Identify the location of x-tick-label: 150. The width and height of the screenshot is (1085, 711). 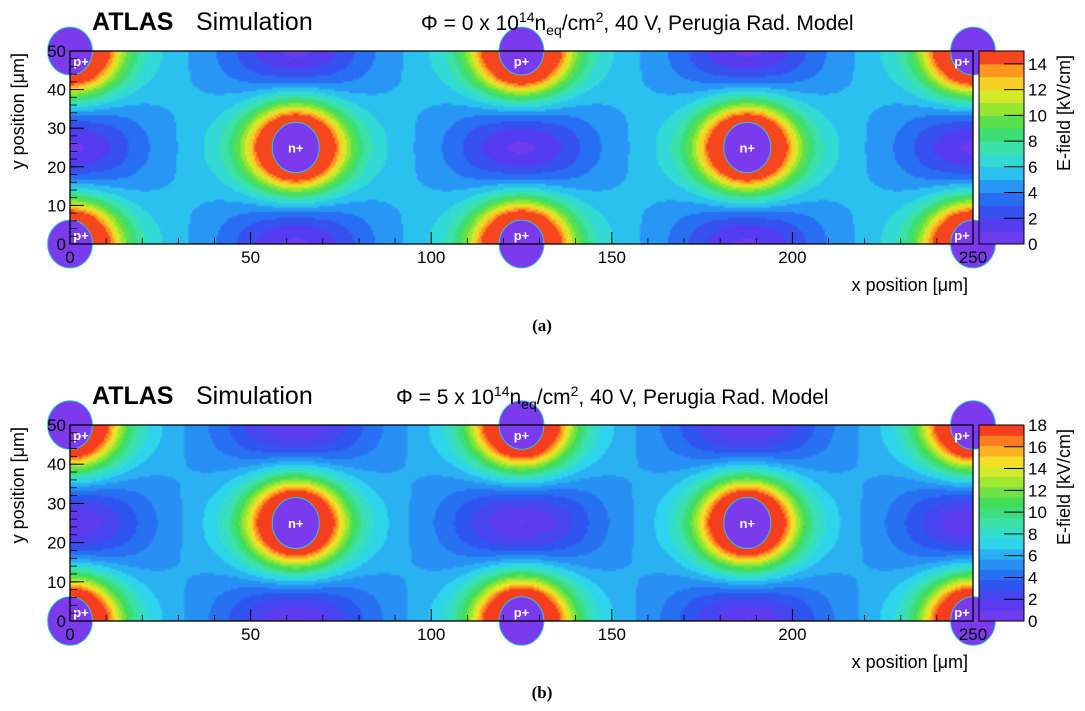
(612, 257).